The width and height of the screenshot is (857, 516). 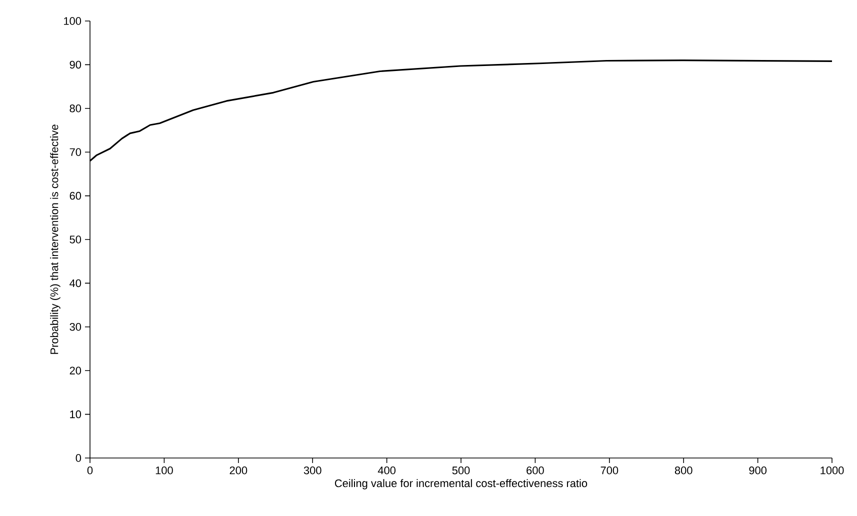 I want to click on y-tick-label: 20, so click(x=76, y=370).